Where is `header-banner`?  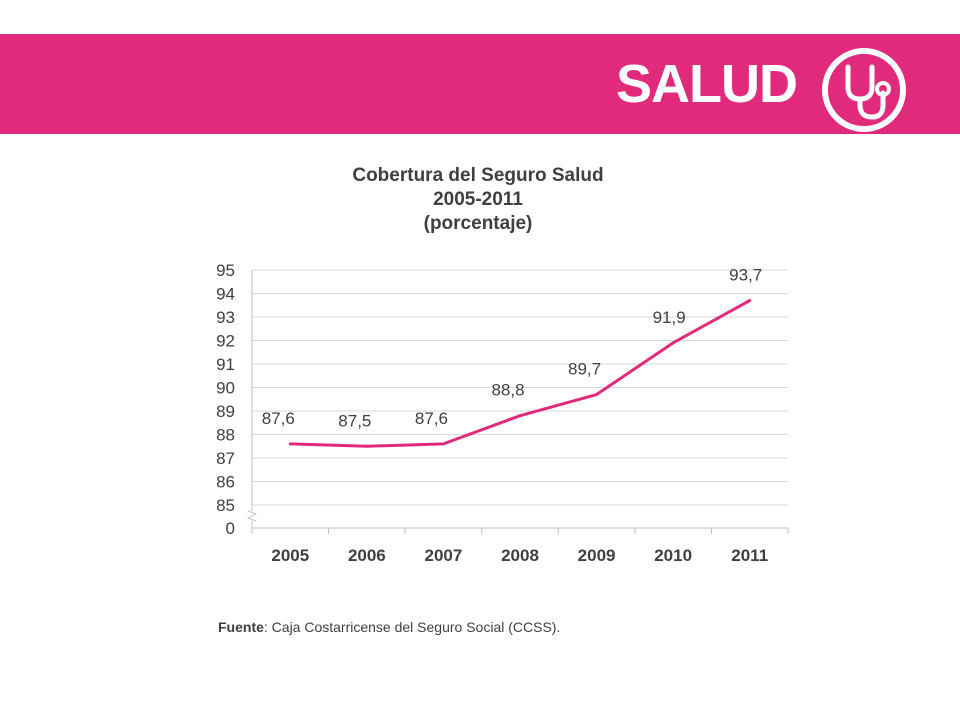 header-banner is located at coordinates (480, 84).